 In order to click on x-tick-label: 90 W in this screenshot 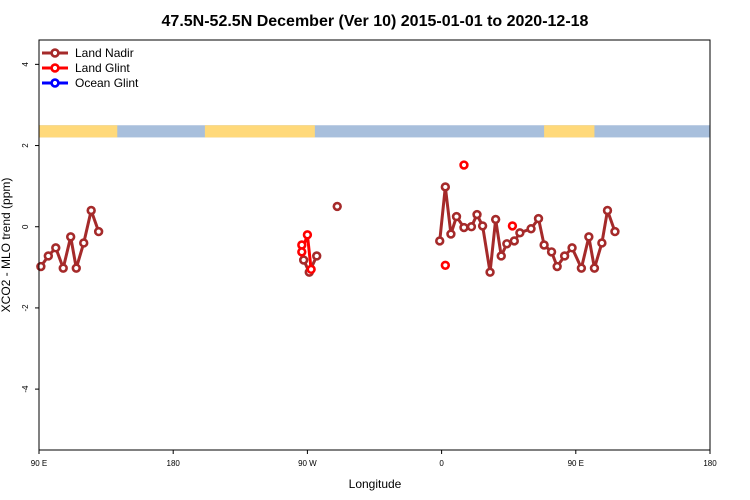, I will do `click(307, 463)`.